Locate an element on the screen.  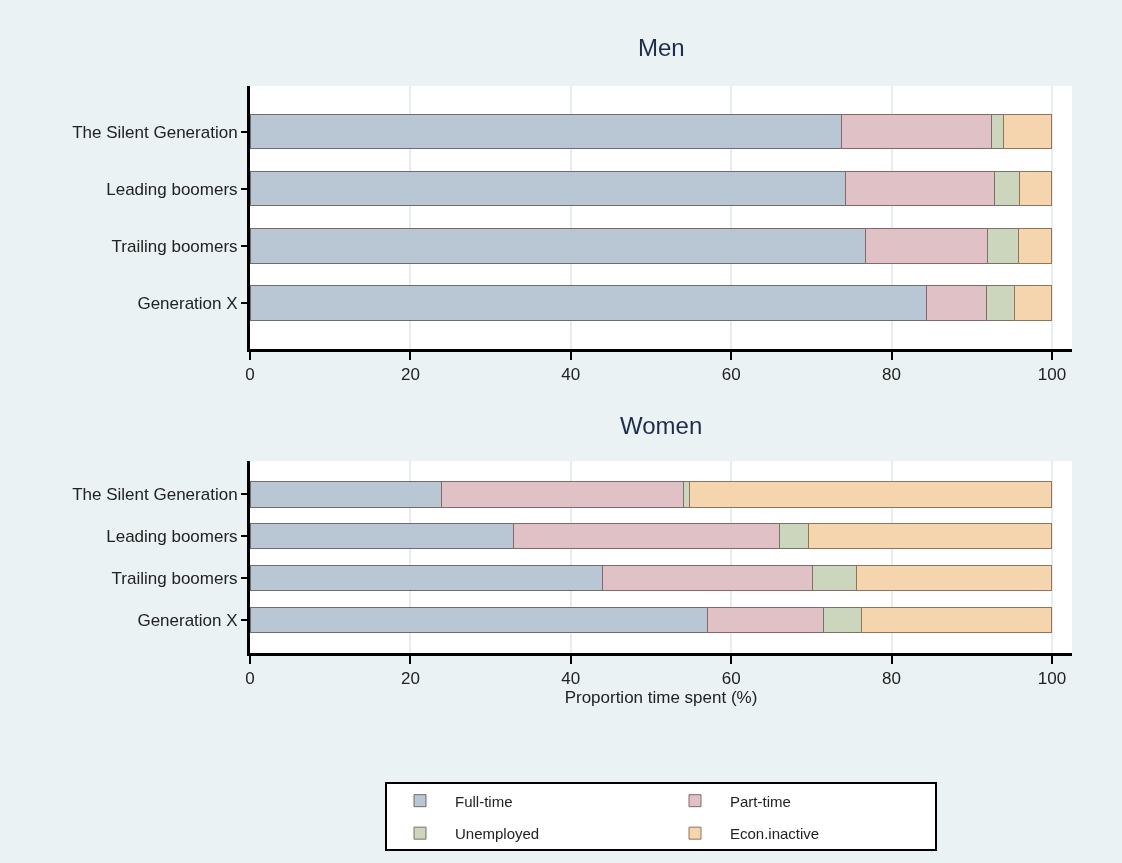
chart-title: Women is located at coordinates (661, 425).